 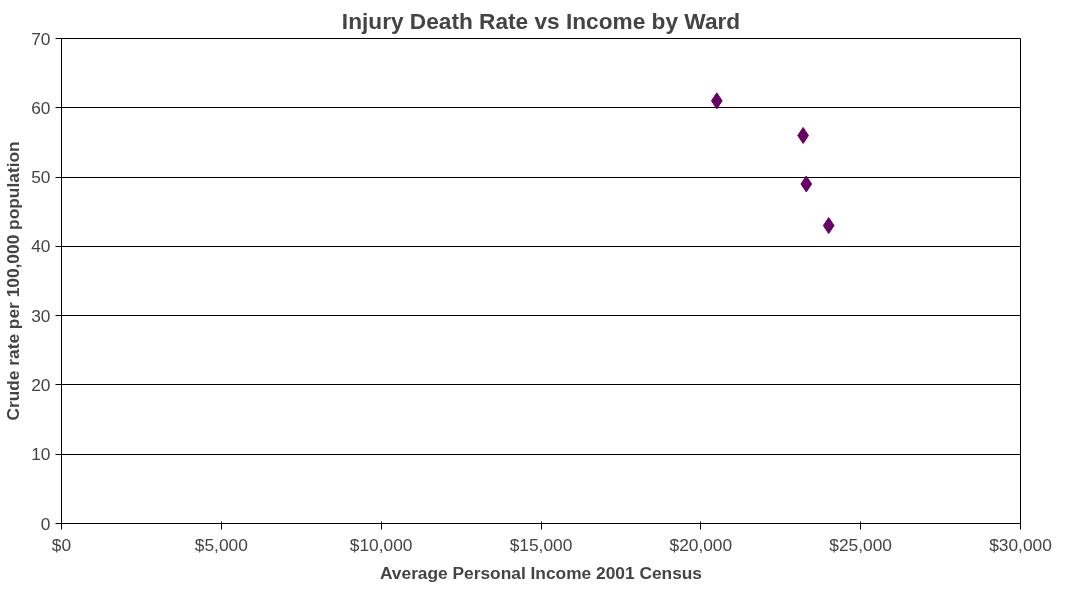 What do you see at coordinates (541, 20) in the screenshot?
I see `chart-title: Injury Death Rate vs Income by Ward` at bounding box center [541, 20].